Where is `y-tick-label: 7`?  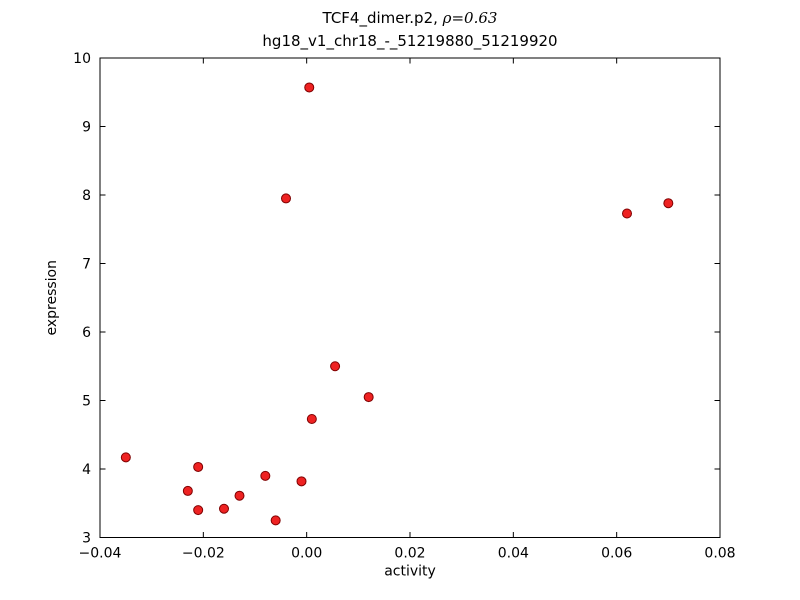 y-tick-label: 7 is located at coordinates (86, 265).